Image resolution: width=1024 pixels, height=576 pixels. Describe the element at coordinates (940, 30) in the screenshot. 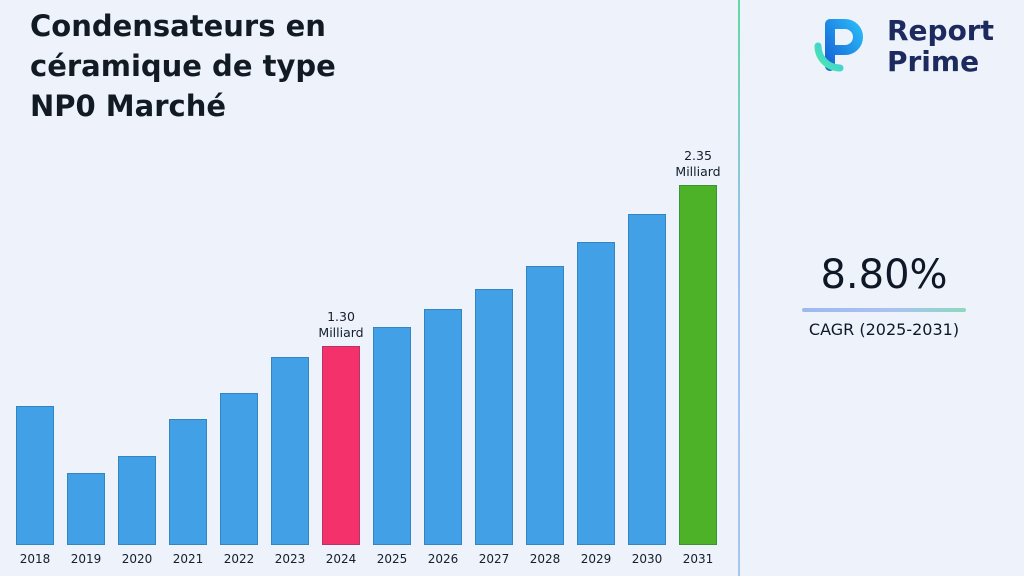

I see `brand-name-line-1: Report` at that location.